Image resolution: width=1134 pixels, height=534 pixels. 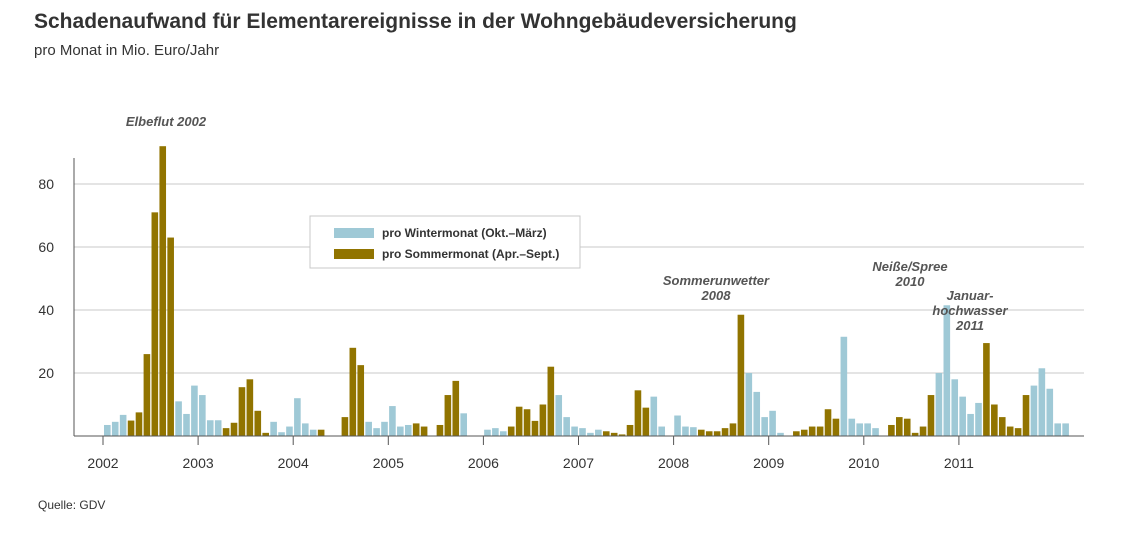 I want to click on x-tick-labels: 2002 2003 2004 2005 2006 2007 2008 2009 2010 2011, so click(x=530, y=453).